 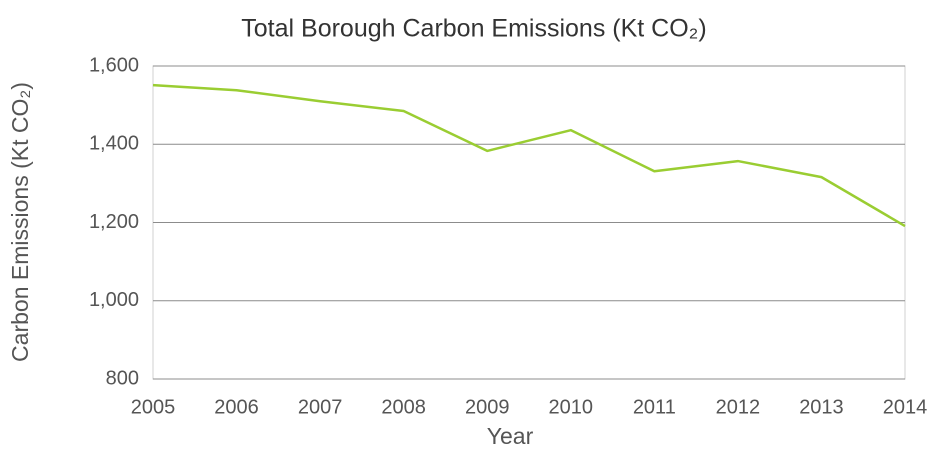 What do you see at coordinates (320, 407) in the screenshot?
I see `x-tick-label: 2007` at bounding box center [320, 407].